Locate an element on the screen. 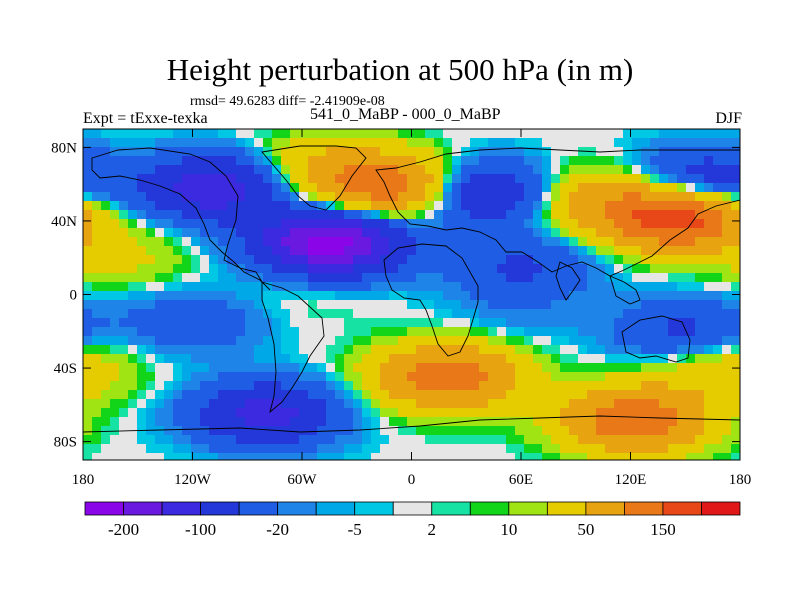 This screenshot has width=800, height=600. coastline-south-america is located at coordinates (293, 347).